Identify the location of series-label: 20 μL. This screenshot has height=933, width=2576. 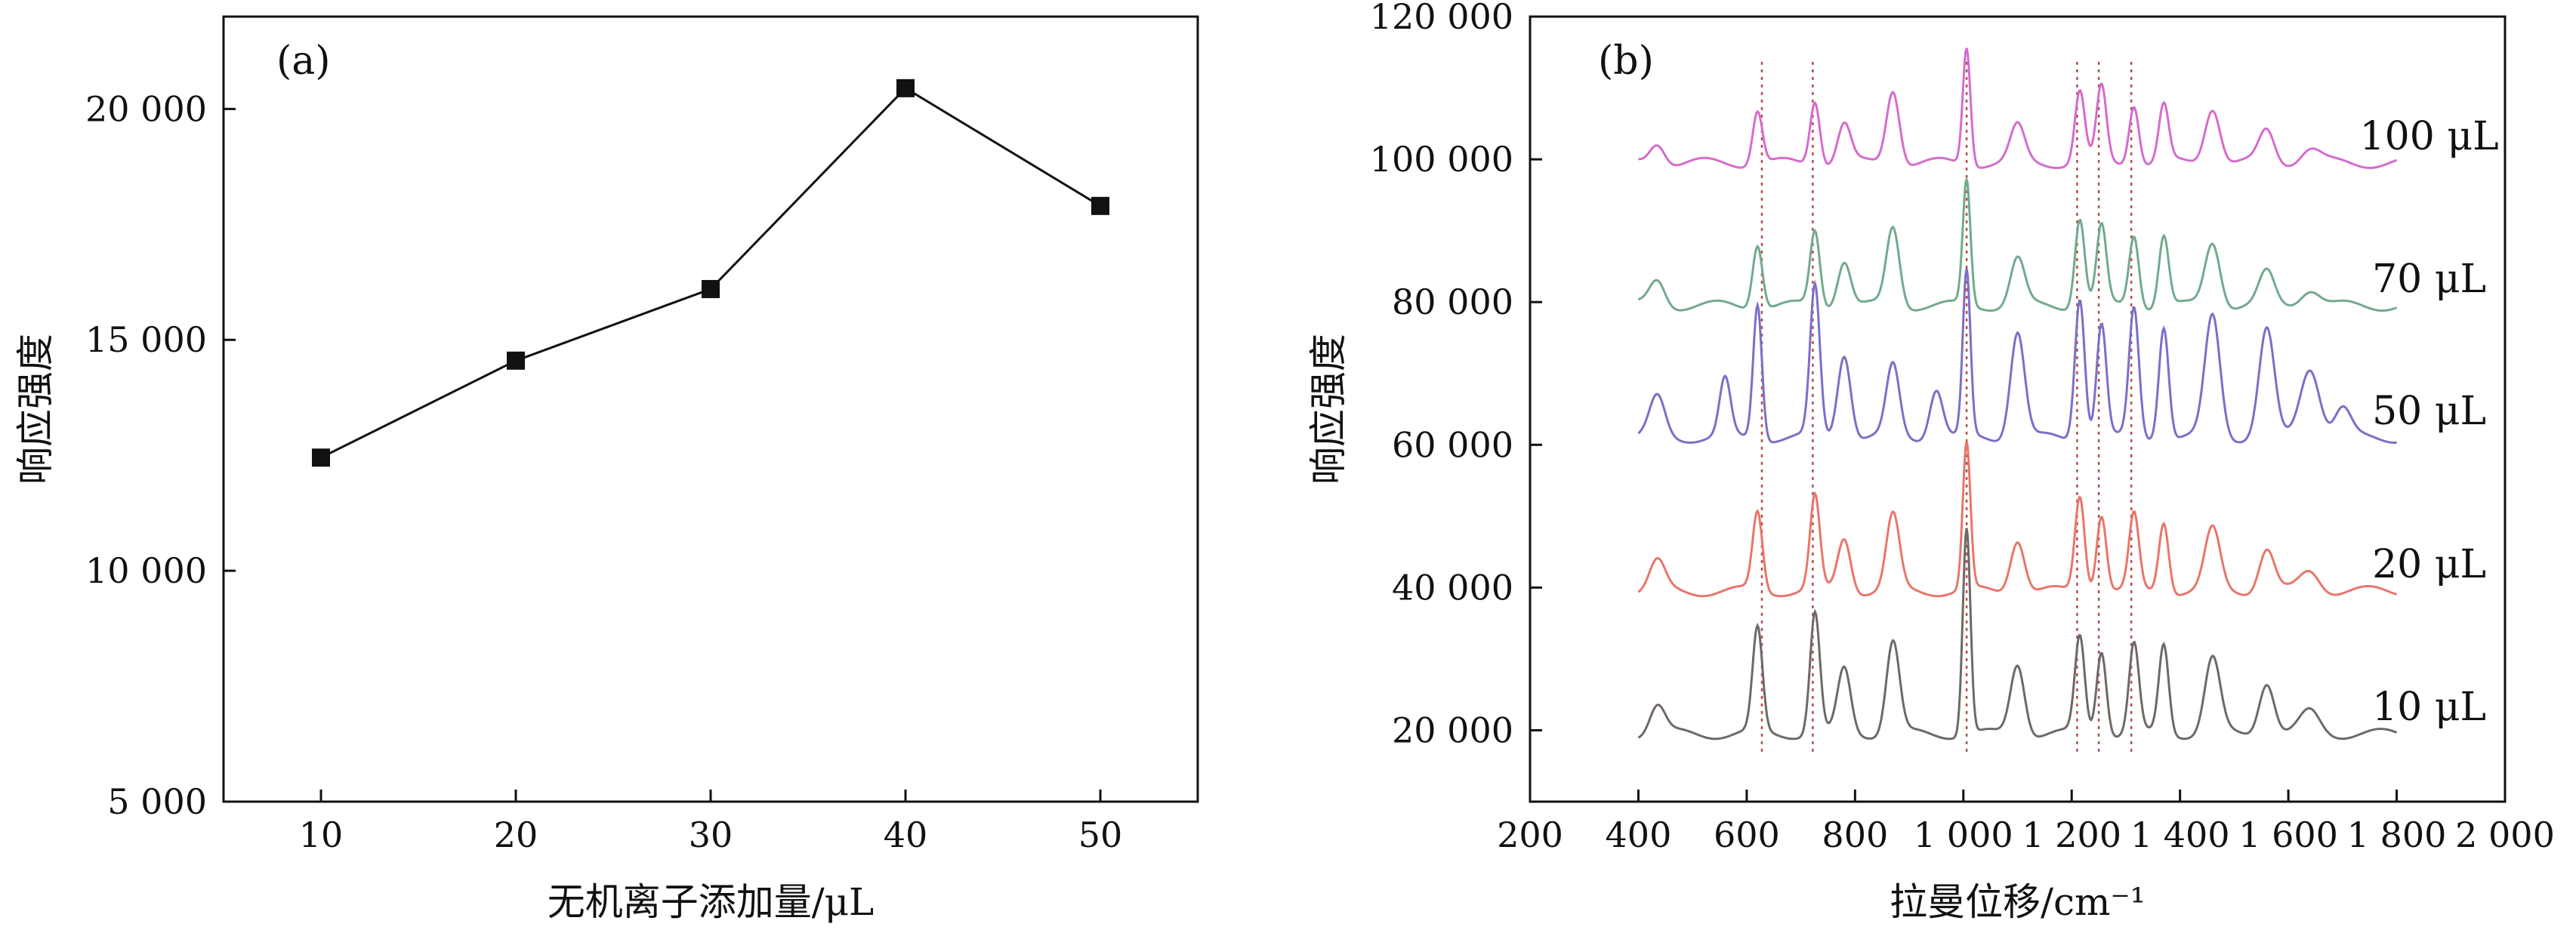
(2429, 564).